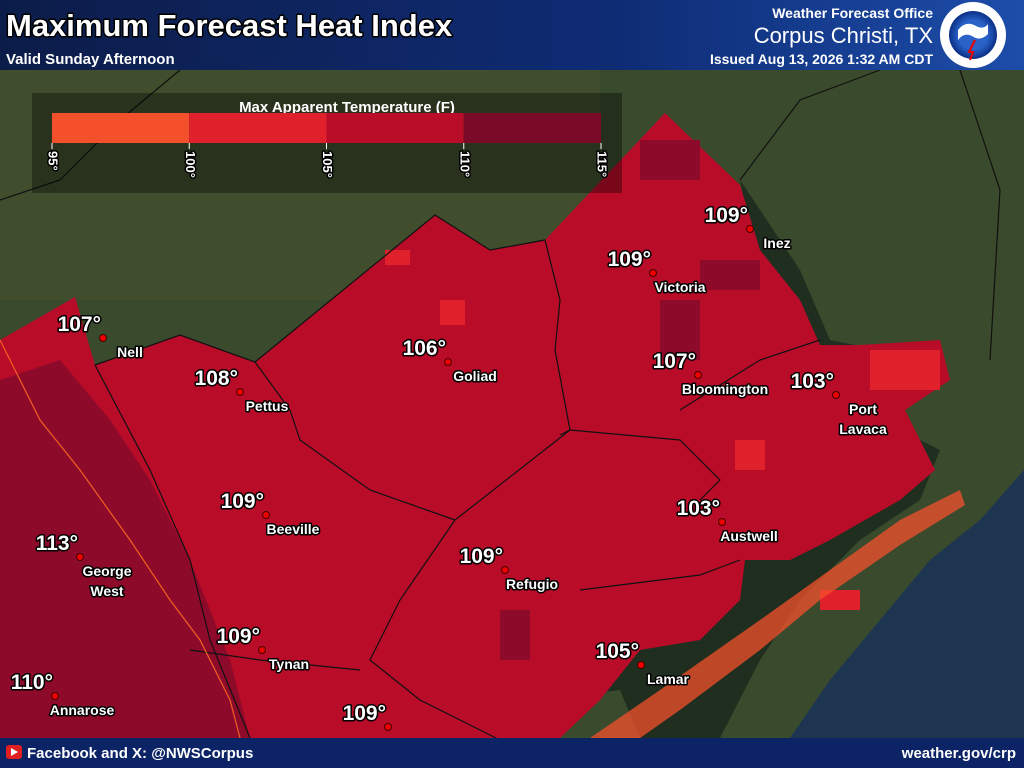  What do you see at coordinates (617, 651) in the screenshot?
I see `city-temp: 105°` at bounding box center [617, 651].